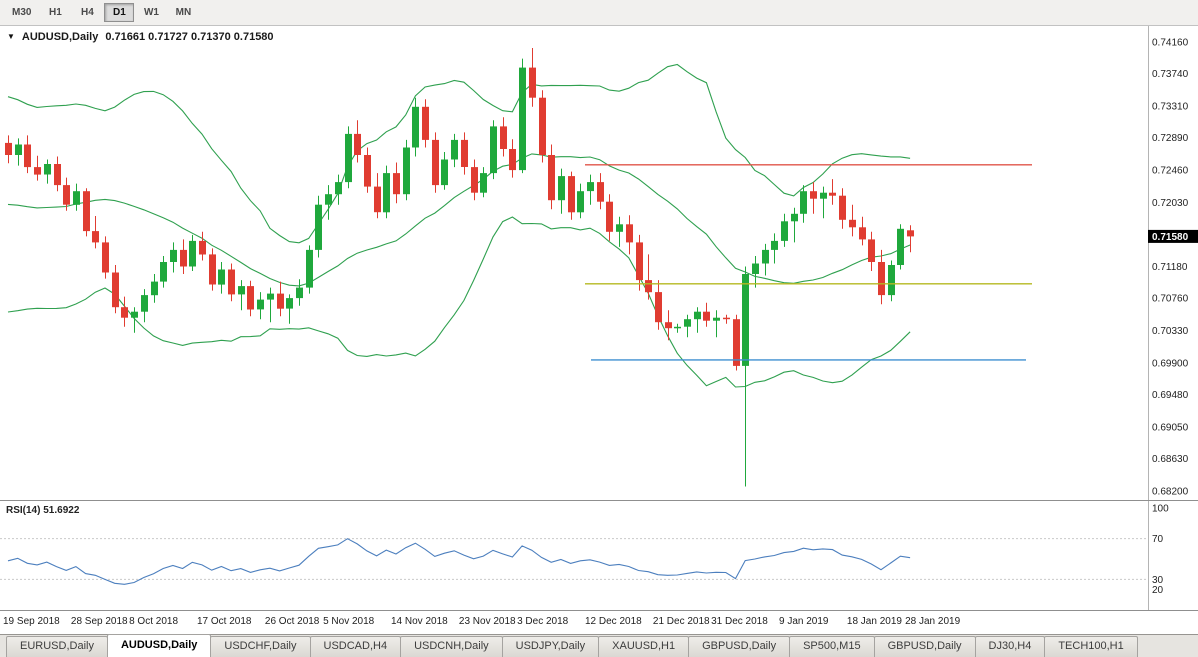 This screenshot has height=657, width=1198. What do you see at coordinates (1170, 107) in the screenshot?
I see `price-axis-label: 0.73310` at bounding box center [1170, 107].